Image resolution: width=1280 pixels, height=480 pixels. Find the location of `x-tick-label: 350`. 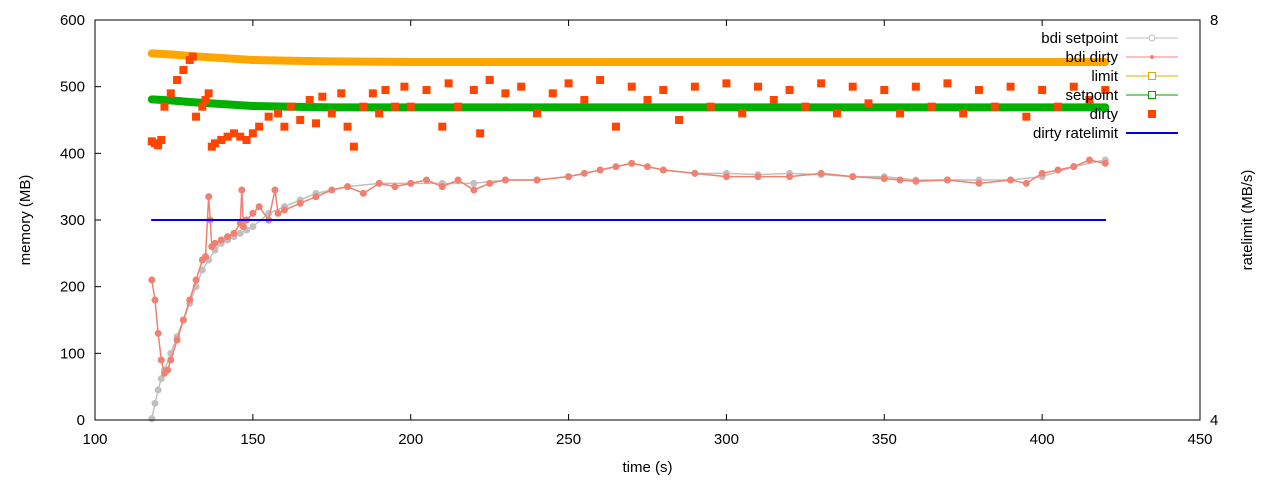

x-tick-label: 350 is located at coordinates (884, 439).